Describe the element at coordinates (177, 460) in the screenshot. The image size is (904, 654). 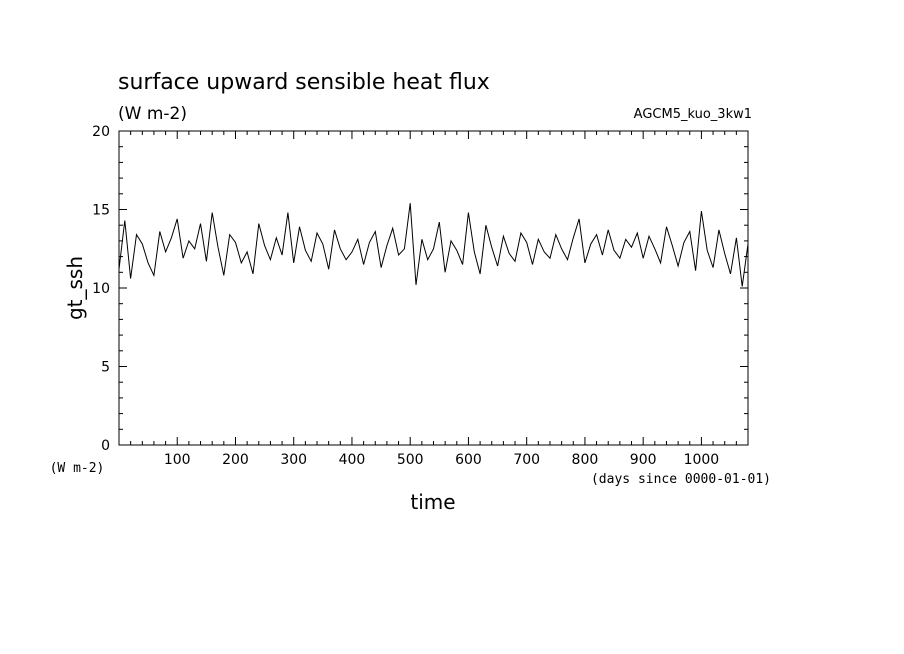
I see `x-tick-label: 100` at that location.